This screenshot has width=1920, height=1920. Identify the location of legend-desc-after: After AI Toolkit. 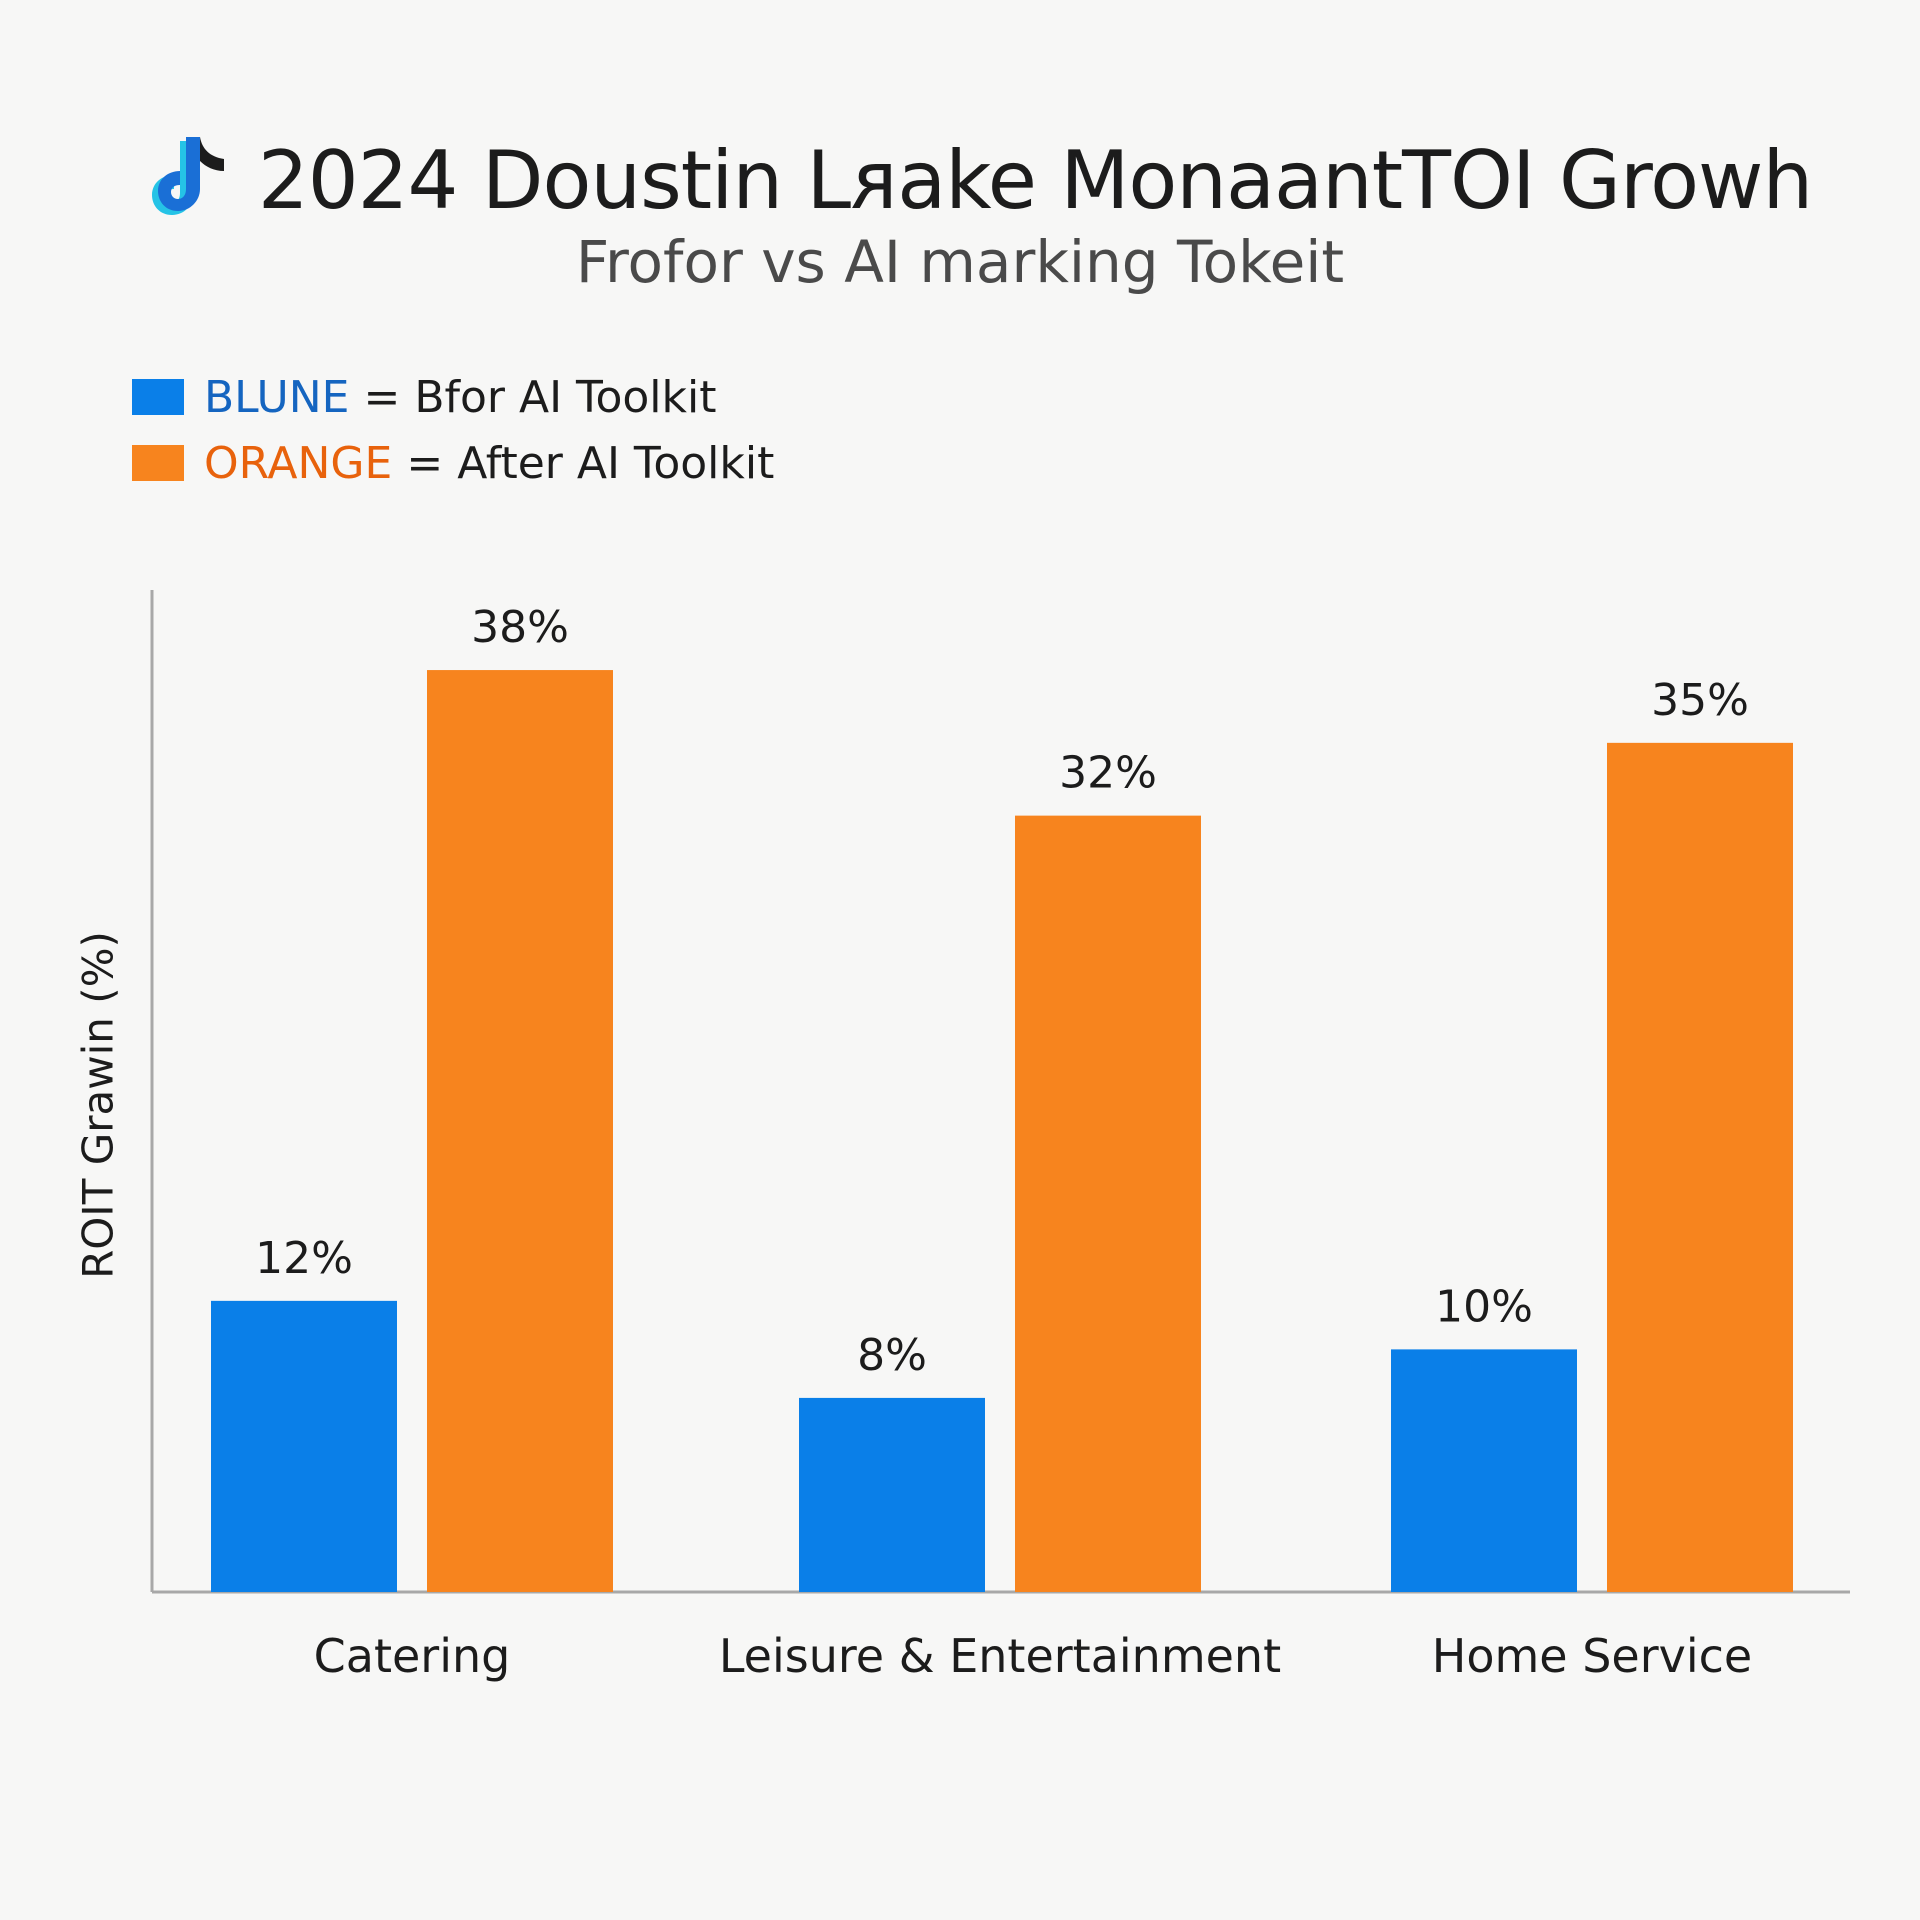
(616, 463).